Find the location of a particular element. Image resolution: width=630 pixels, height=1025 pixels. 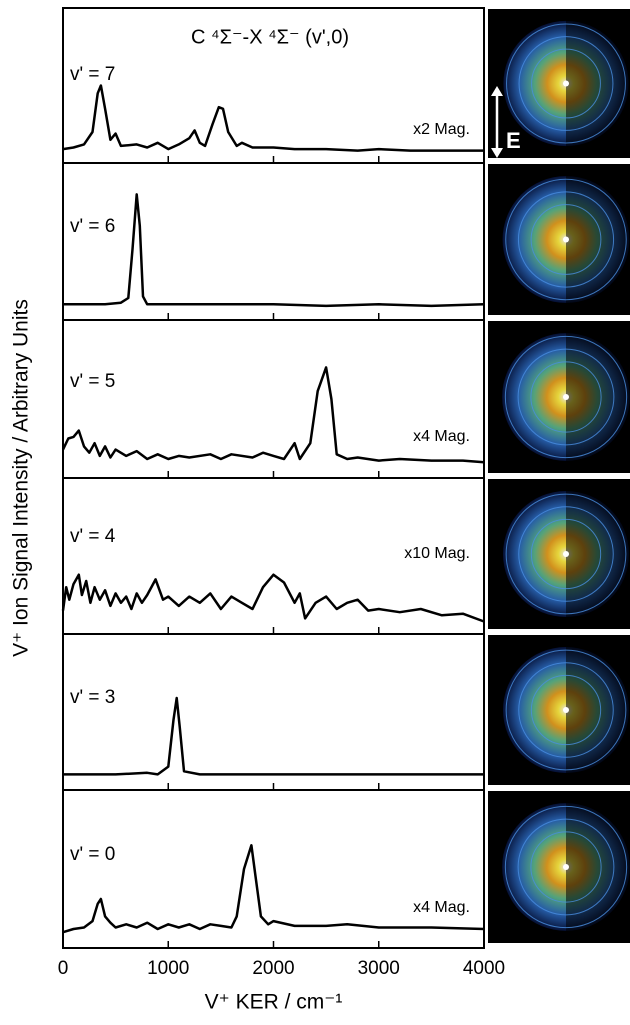

chart-title: C ⁴Σ⁻-X ⁴Σ⁻ (v',0) is located at coordinates (270, 37).